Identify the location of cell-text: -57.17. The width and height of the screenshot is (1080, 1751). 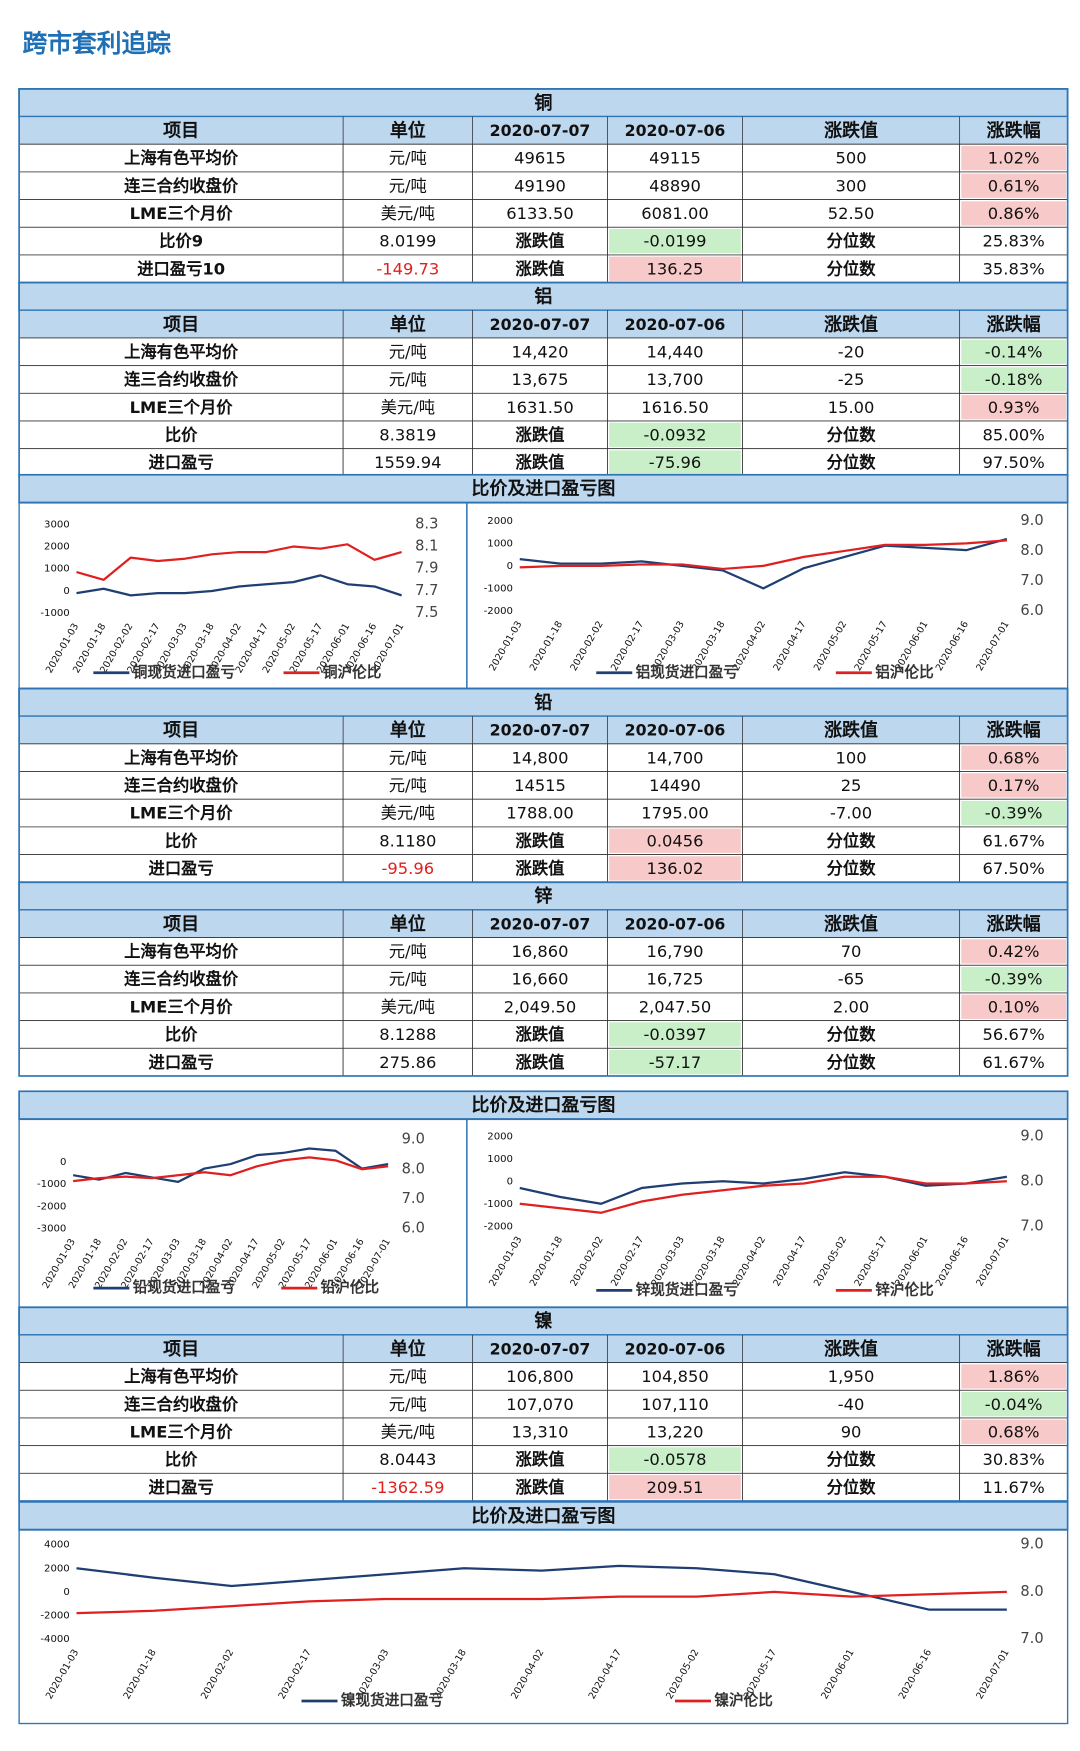
(675, 1062).